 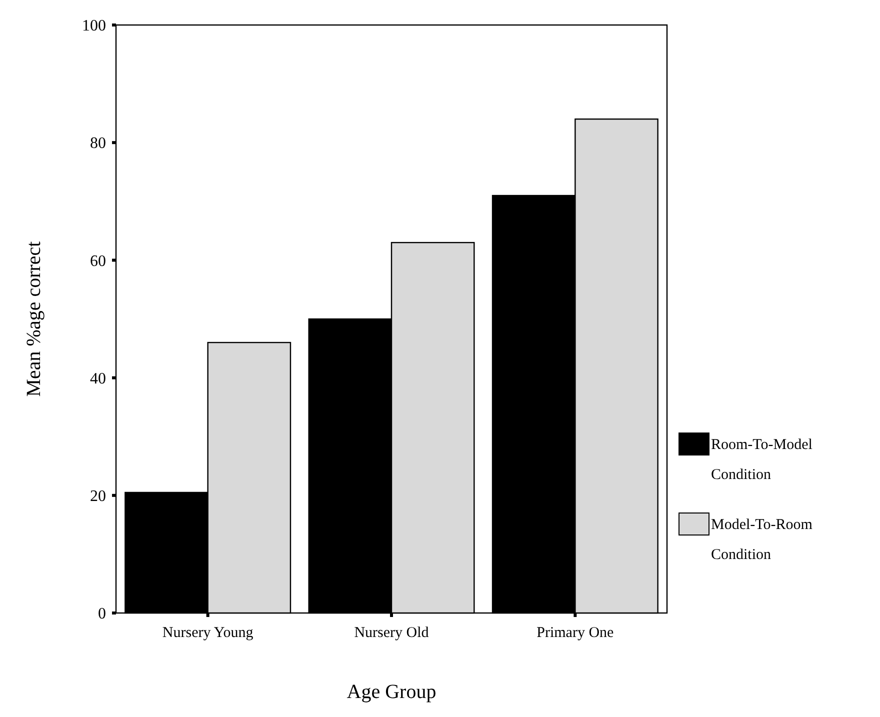 What do you see at coordinates (392, 633) in the screenshot?
I see `x-tick-label: Nursery Old` at bounding box center [392, 633].